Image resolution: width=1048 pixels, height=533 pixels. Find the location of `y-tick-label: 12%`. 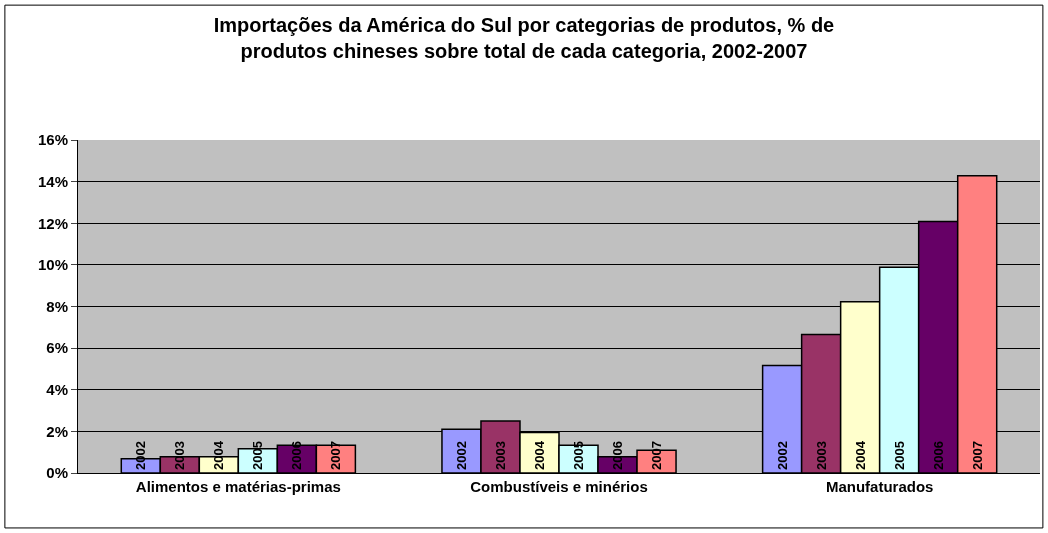

y-tick-label: 12% is located at coordinates (52, 223).